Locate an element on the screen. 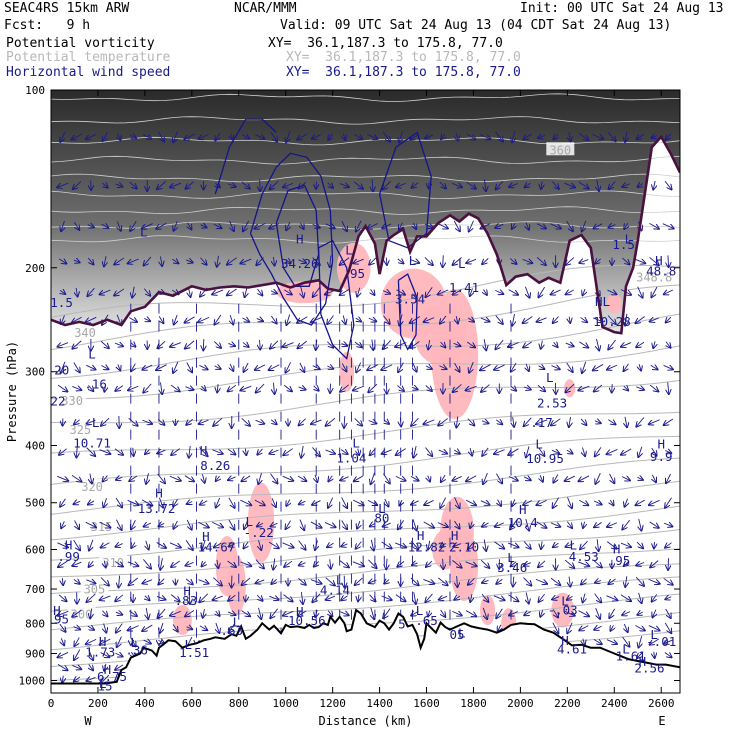 The height and width of the screenshot is (740, 740). theta-label-bg is located at coordinates (81, 613).